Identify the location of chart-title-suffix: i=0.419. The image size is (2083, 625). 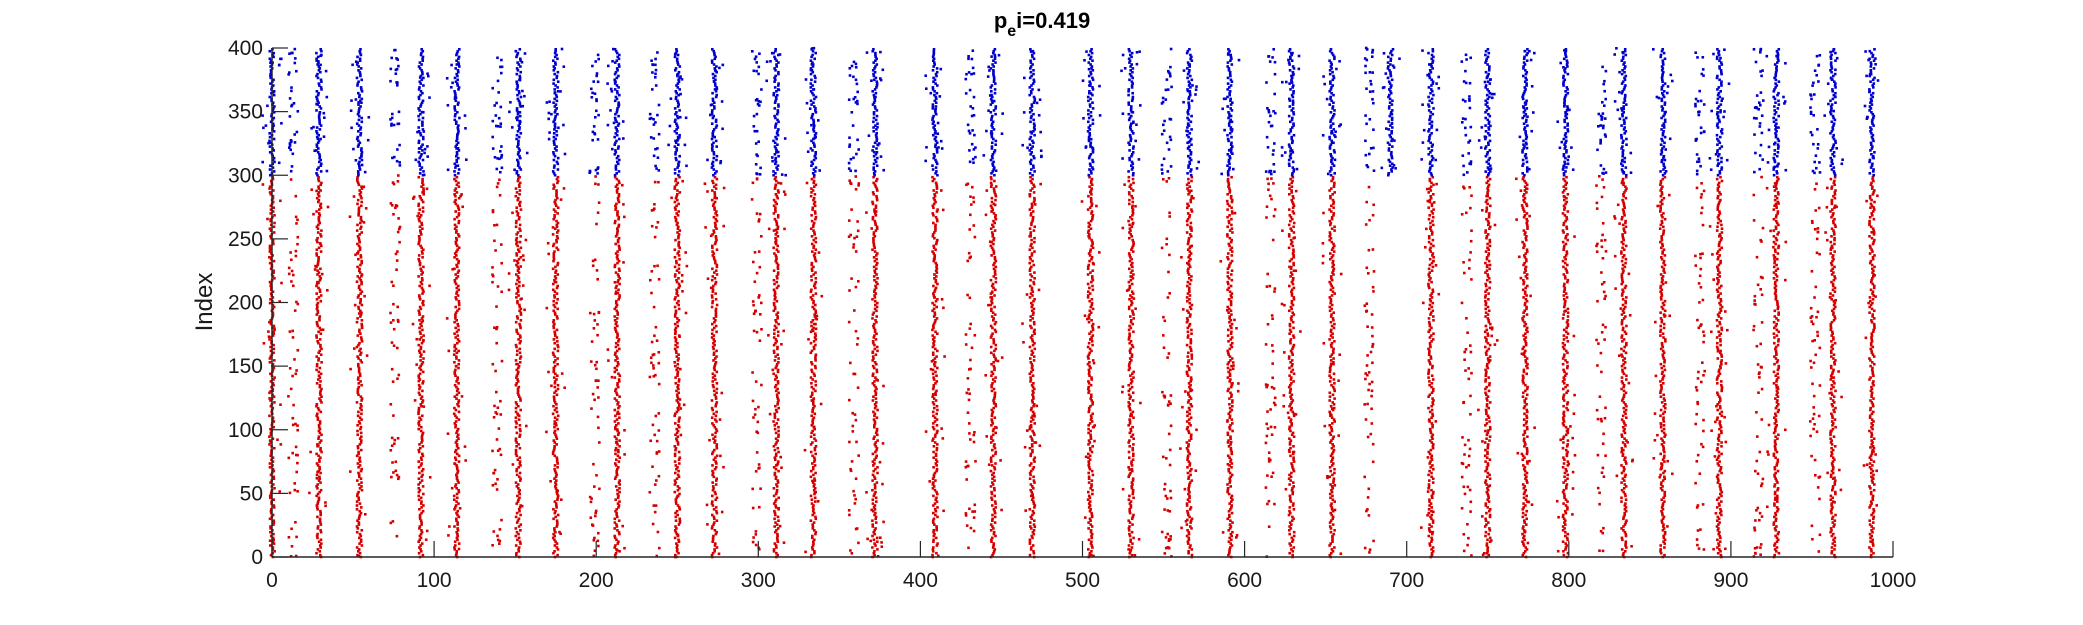
(1053, 20).